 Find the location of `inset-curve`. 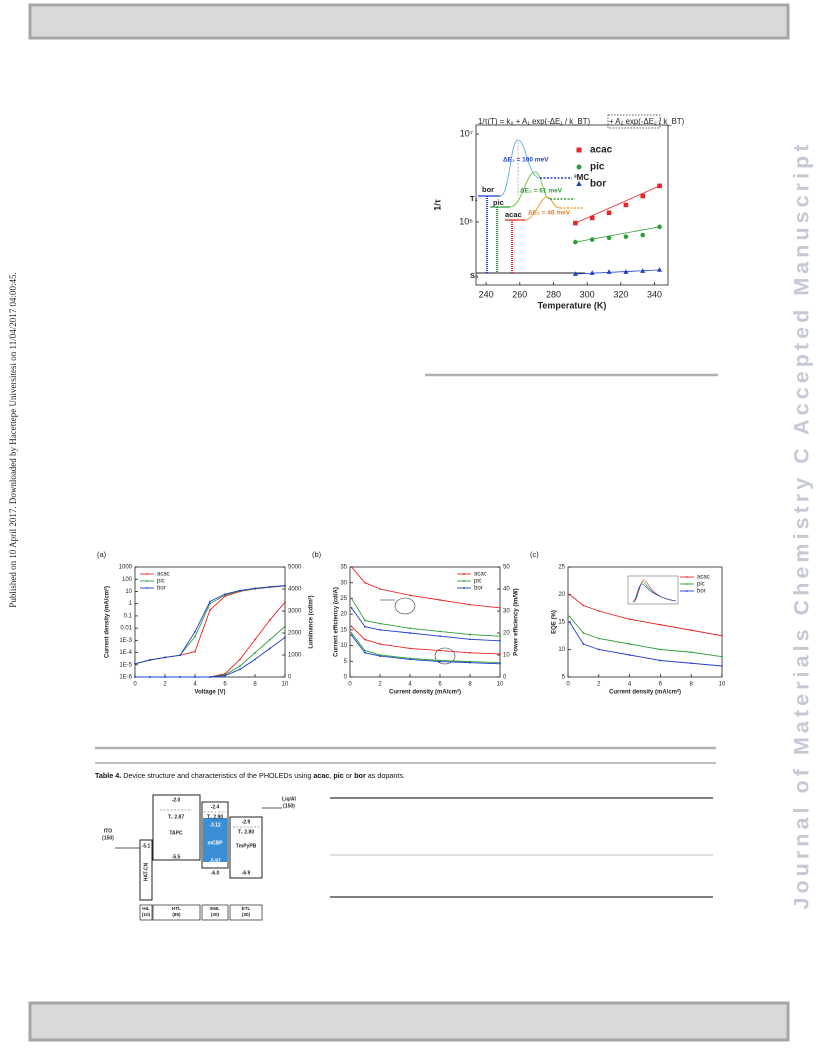

inset-curve is located at coordinates (654, 591).